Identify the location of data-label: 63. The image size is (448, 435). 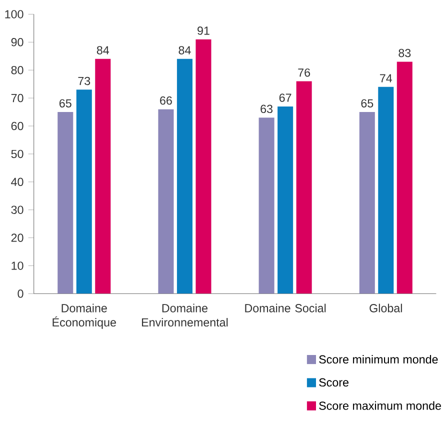
(266, 109).